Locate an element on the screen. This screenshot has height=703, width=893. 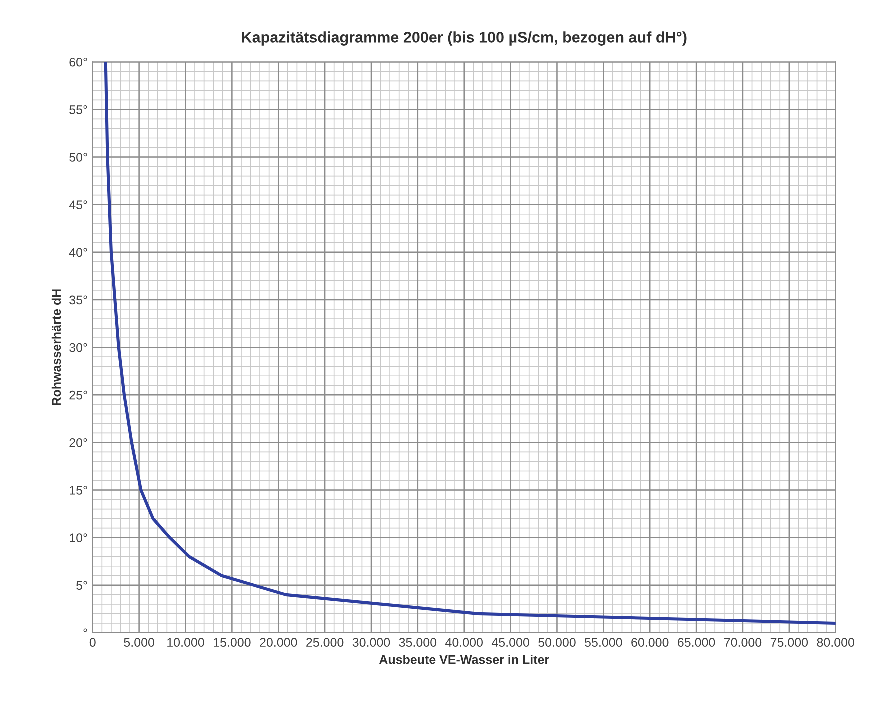
y-tick-label: 30° is located at coordinates (79, 347).